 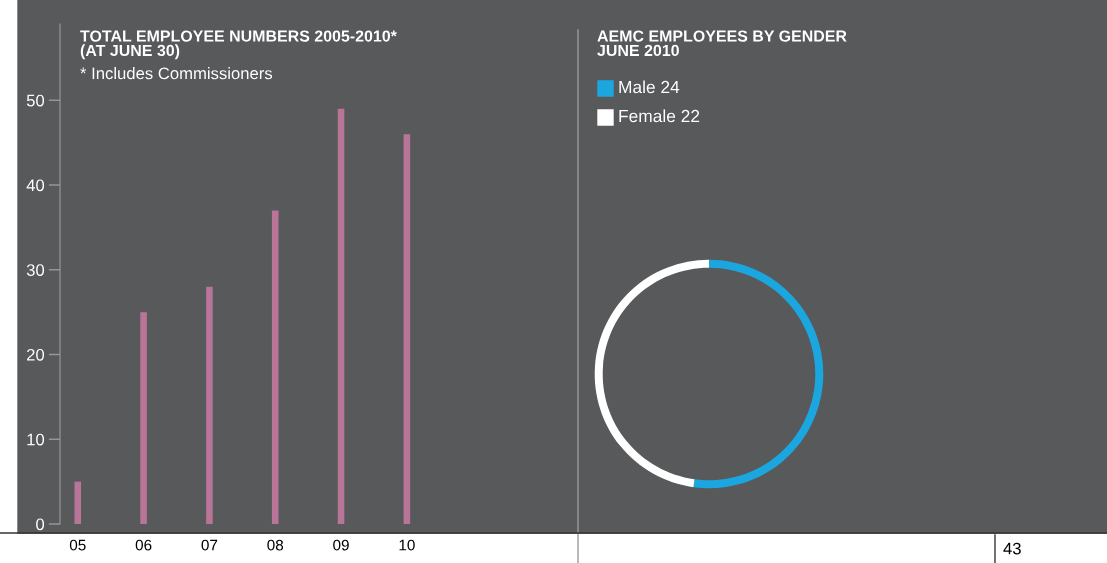 What do you see at coordinates (36, 354) in the screenshot?
I see `y-tick-label: 20` at bounding box center [36, 354].